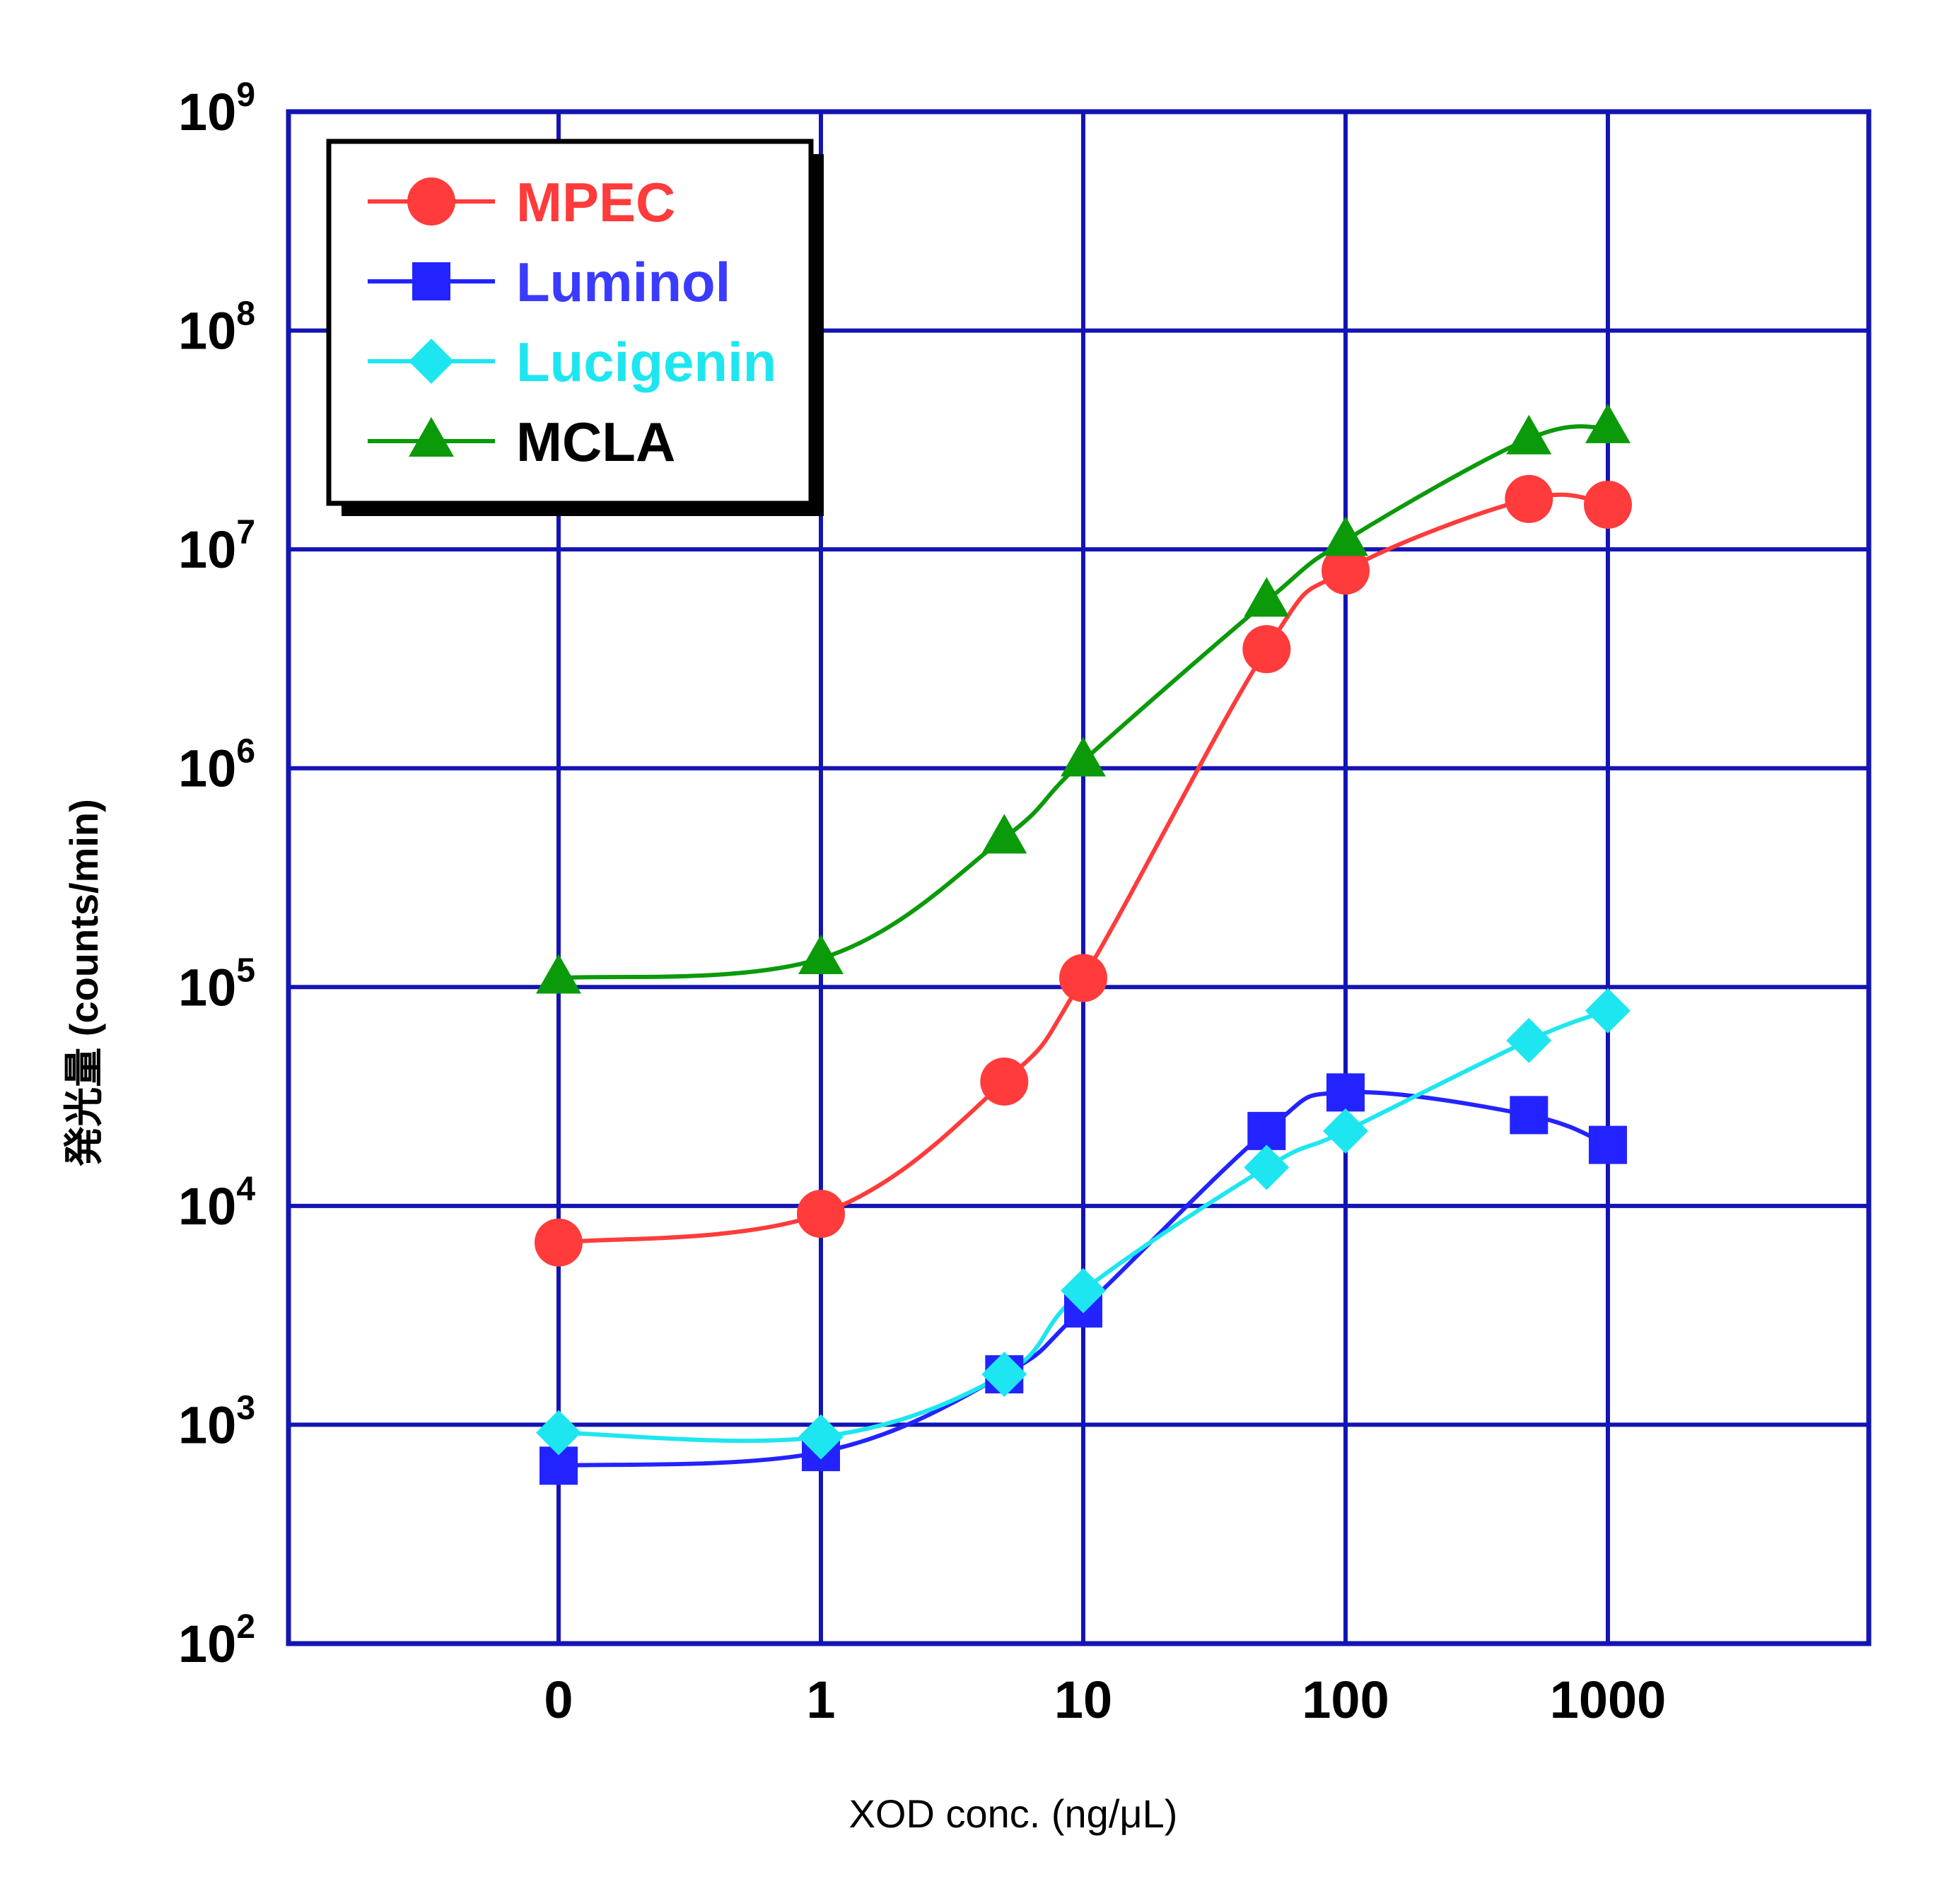 The height and width of the screenshot is (1879, 1960). What do you see at coordinates (245, 1627) in the screenshot?
I see `y-tick-exponent: 2` at bounding box center [245, 1627].